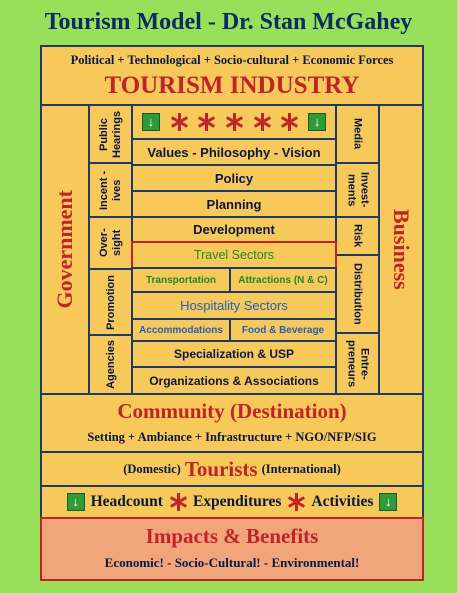 The height and width of the screenshot is (593, 457). What do you see at coordinates (110, 243) in the screenshot?
I see `gov-item-oversight: Over- sight` at bounding box center [110, 243].